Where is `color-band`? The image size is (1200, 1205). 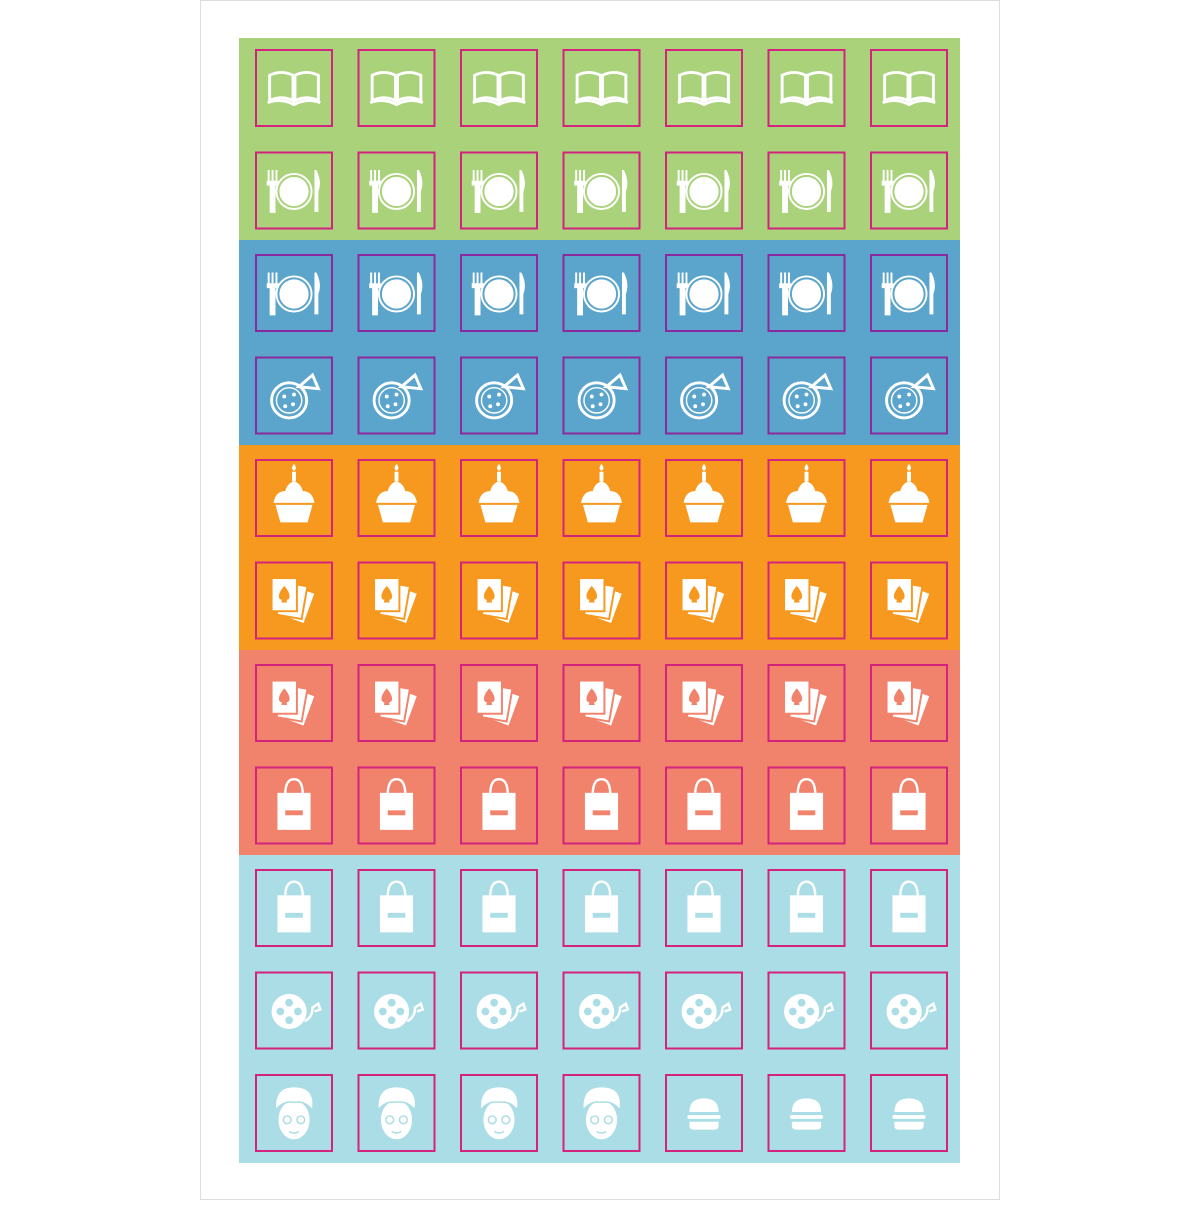 color-band is located at coordinates (599, 342).